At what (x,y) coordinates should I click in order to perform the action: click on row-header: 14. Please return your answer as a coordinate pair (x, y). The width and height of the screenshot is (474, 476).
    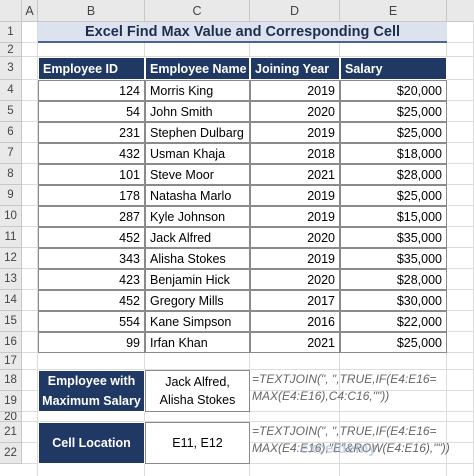
    Looking at the image, I should click on (11, 300).